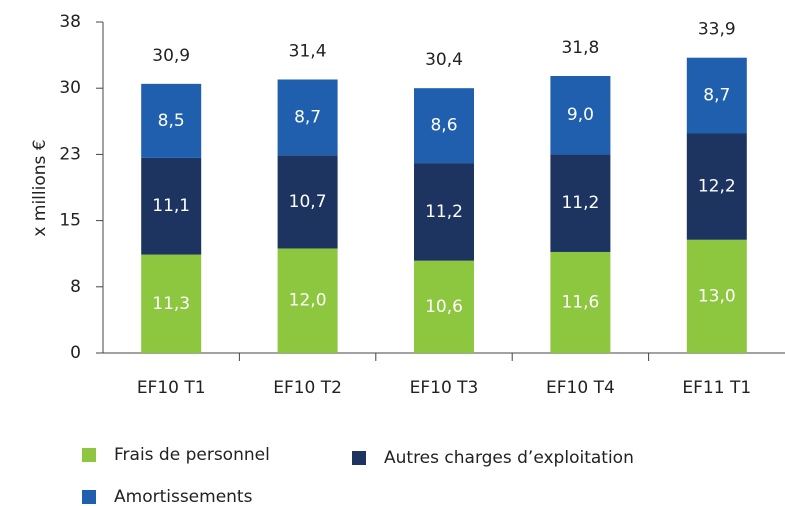 The image size is (785, 506). I want to click on x-tick-label: EF11 T1, so click(716, 388).